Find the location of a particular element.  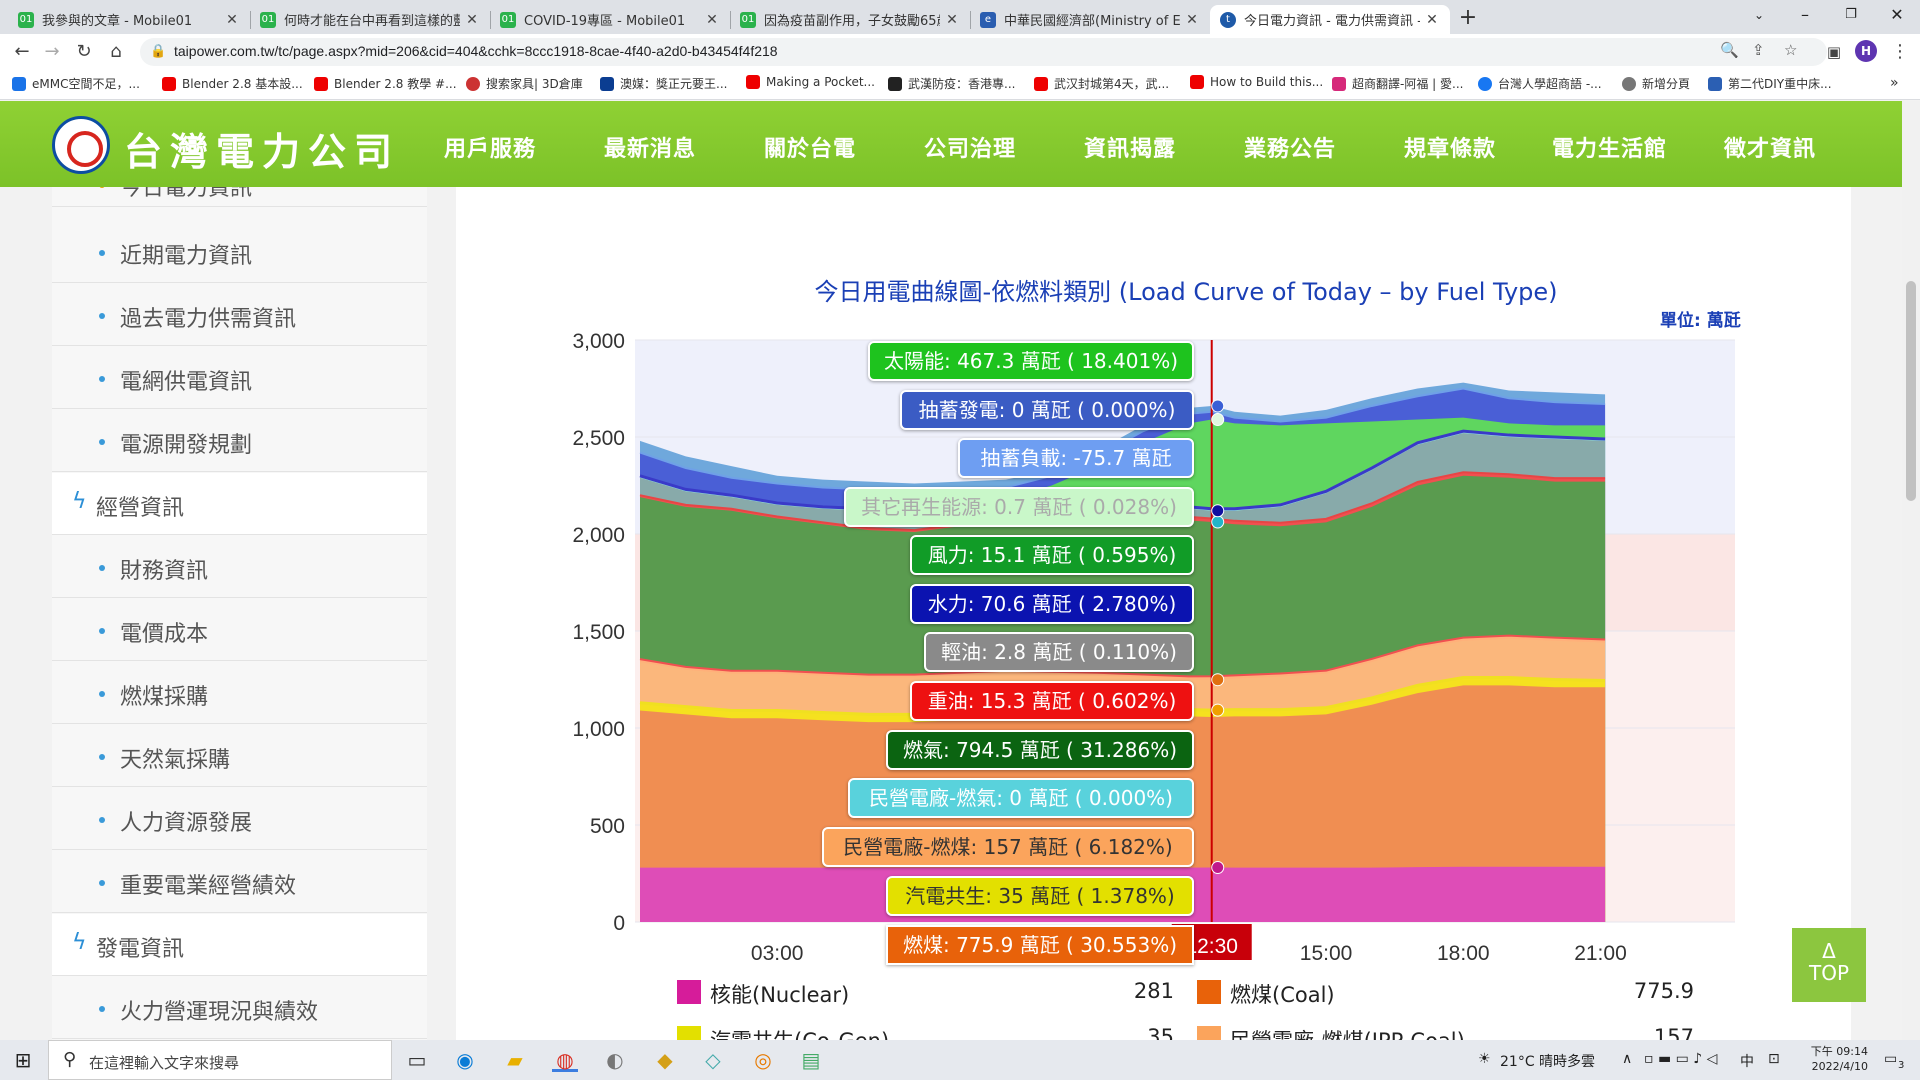

browser-tab-5: e 中華民國經濟部(Ministry of Eco ✕ is located at coordinates (1090, 19).